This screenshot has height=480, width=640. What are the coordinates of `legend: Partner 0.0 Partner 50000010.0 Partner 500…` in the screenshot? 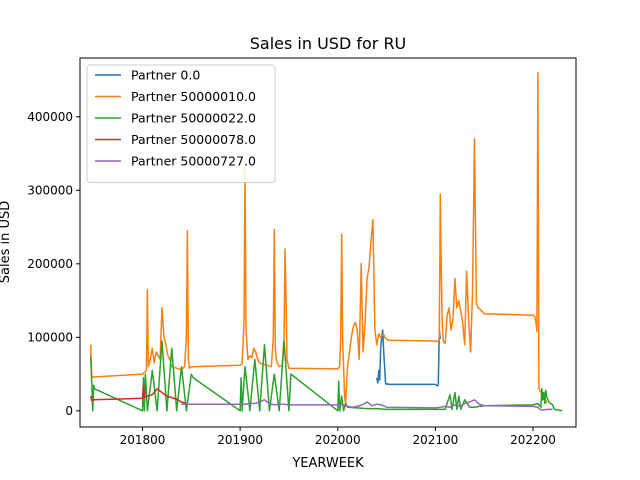 It's located at (181, 123).